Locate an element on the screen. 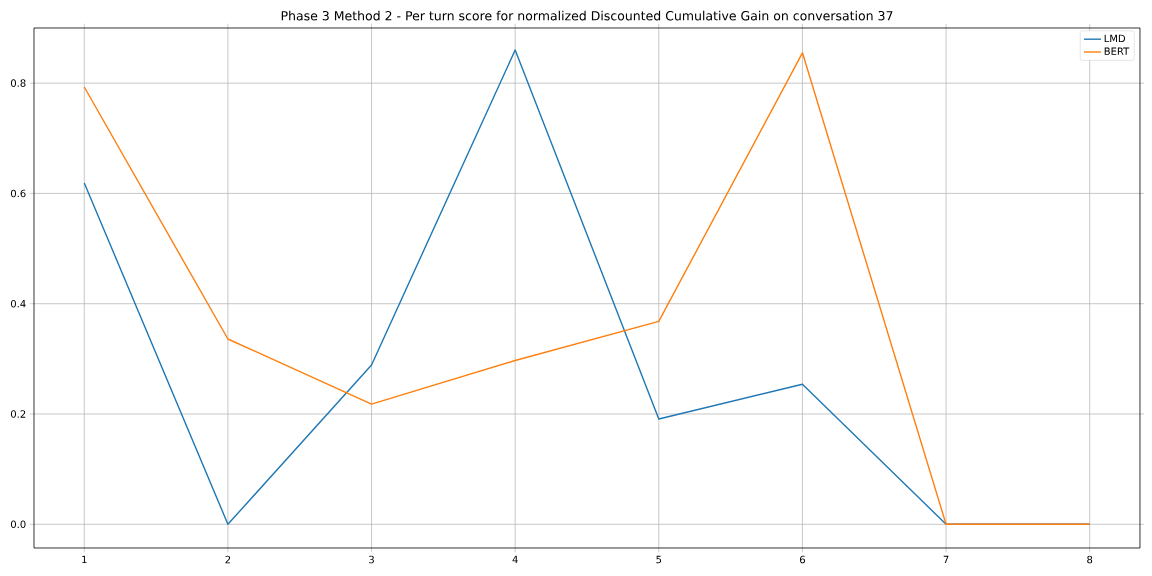 The width and height of the screenshot is (1152, 576). x-tick-label: 4 is located at coordinates (515, 559).